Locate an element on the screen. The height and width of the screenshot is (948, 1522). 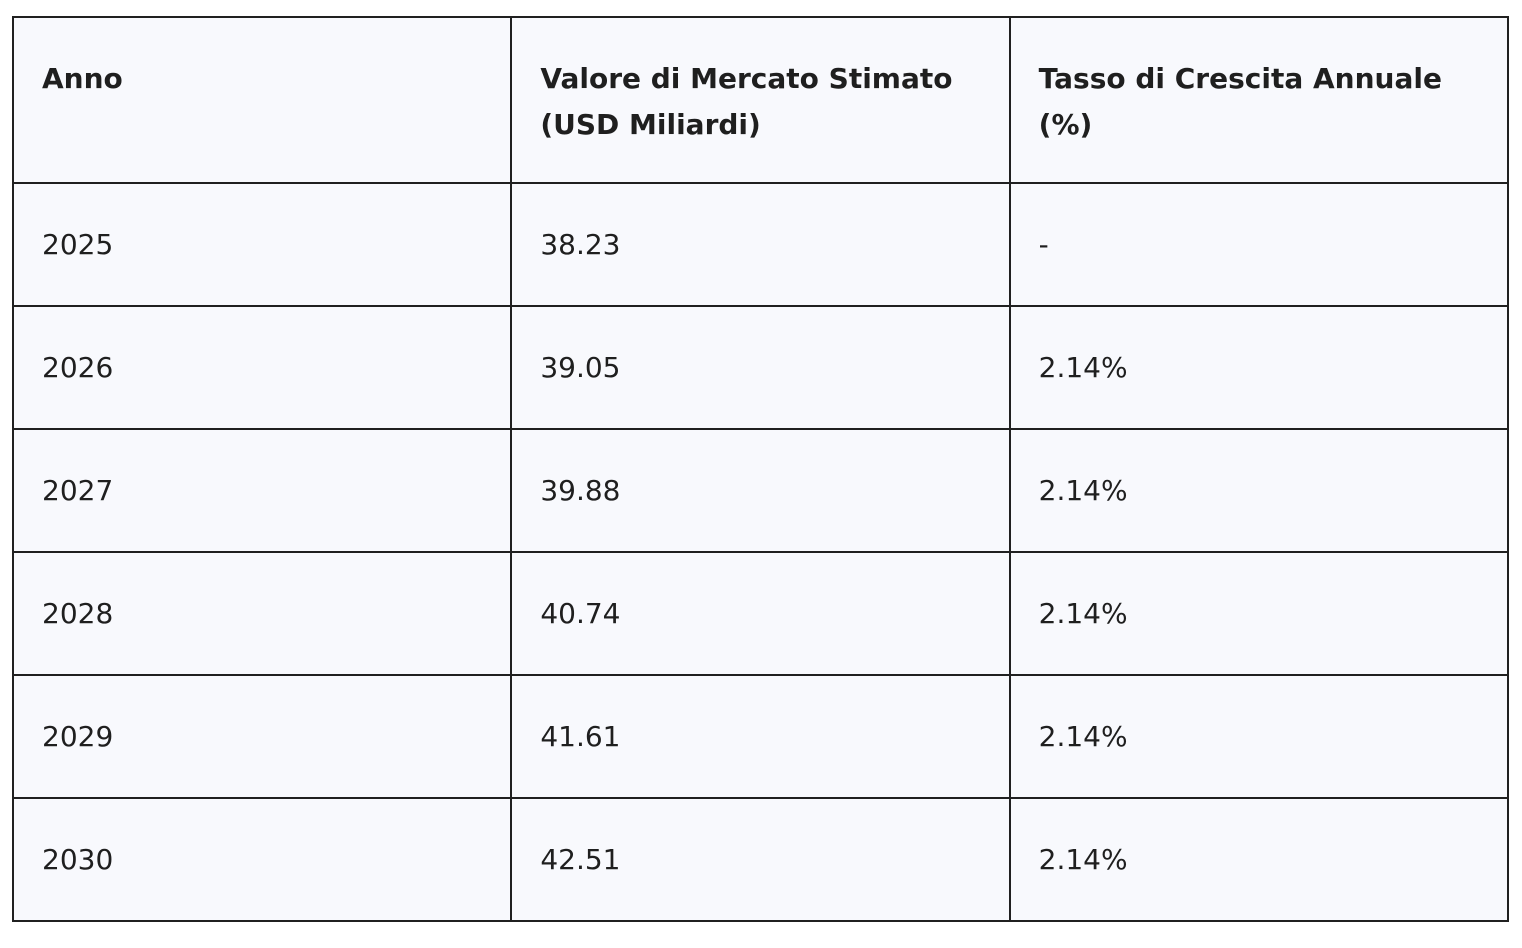
header-cell: Tasso di Crescita Annuale (%) is located at coordinates (1259, 100).